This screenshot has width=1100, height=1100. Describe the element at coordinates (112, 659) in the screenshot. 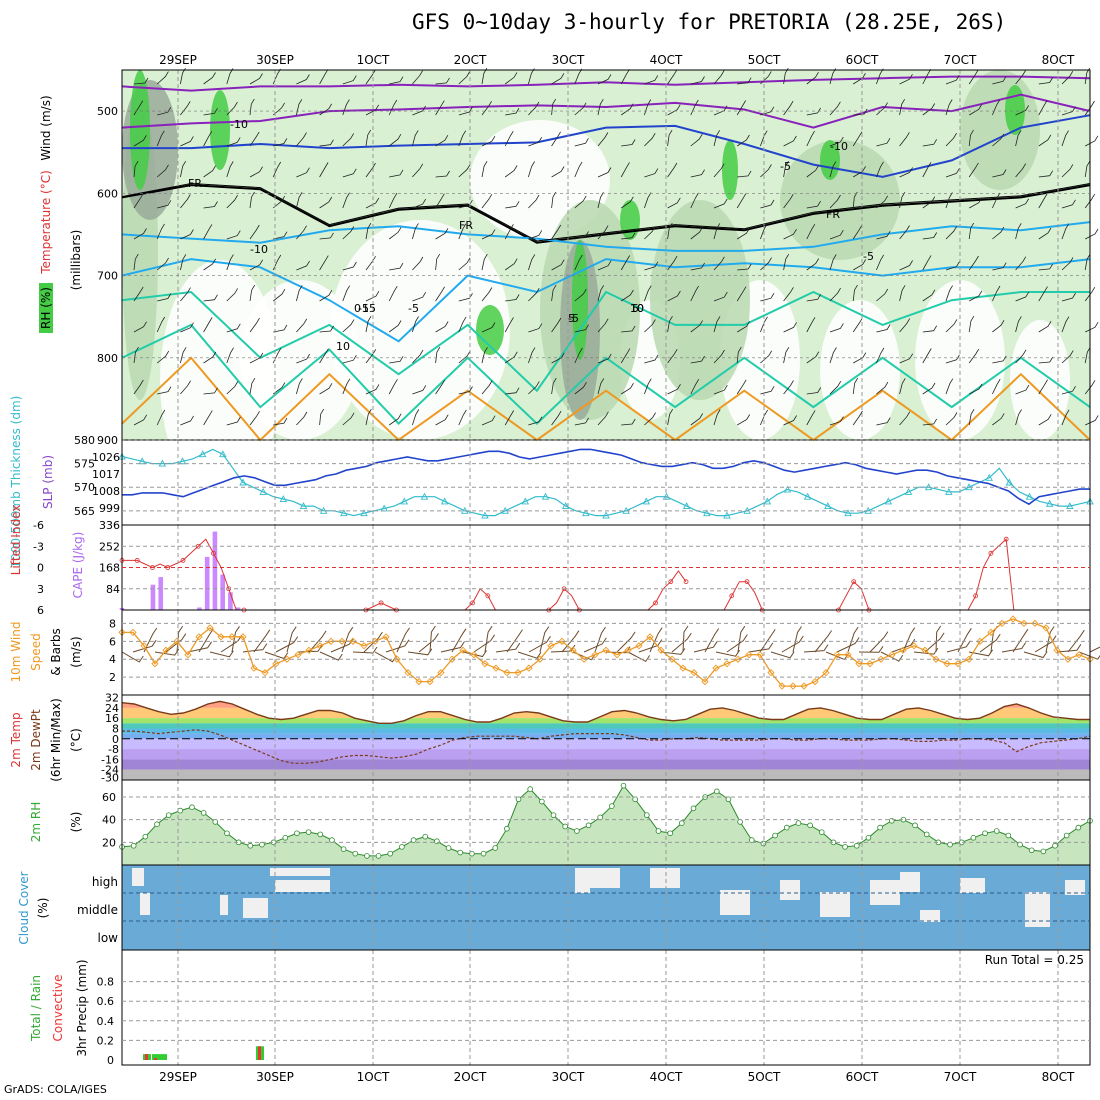

I see `y-tick-wind: 4` at that location.